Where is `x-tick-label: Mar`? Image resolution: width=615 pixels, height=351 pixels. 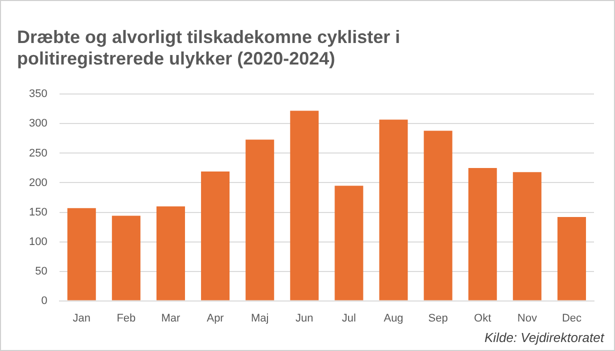
x-tick-label: Mar is located at coordinates (171, 318).